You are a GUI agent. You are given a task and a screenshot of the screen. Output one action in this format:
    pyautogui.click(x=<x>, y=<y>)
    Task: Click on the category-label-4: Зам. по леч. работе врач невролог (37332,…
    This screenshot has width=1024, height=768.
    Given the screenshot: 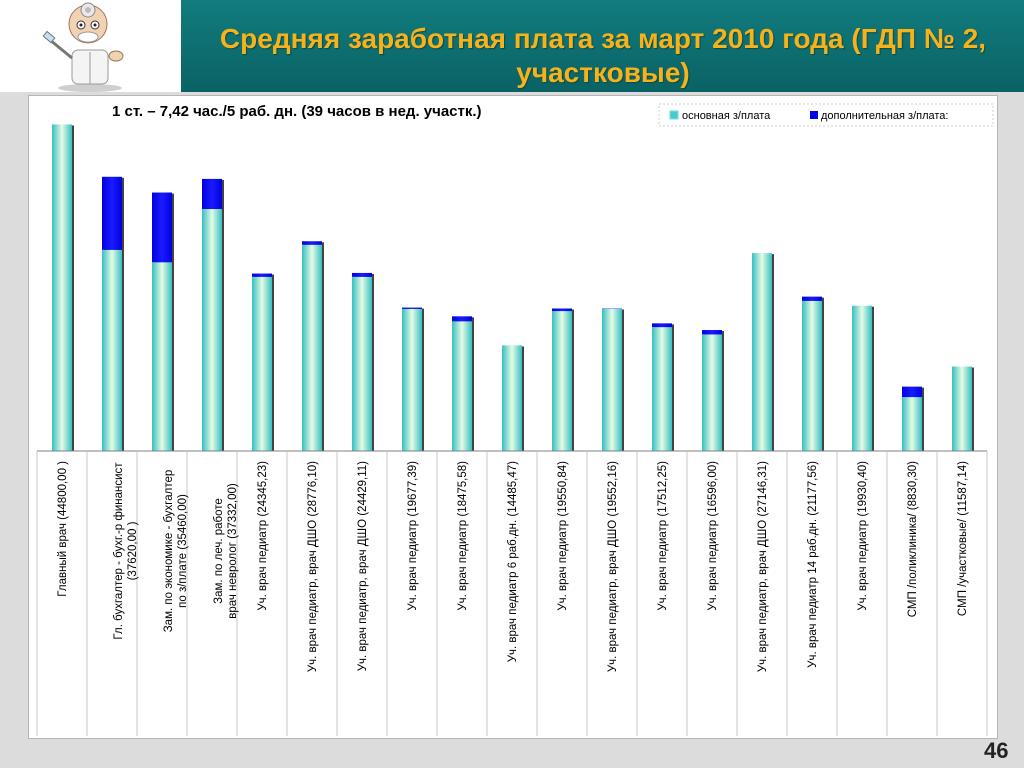 What is the action you would take?
    pyautogui.click(x=226, y=551)
    